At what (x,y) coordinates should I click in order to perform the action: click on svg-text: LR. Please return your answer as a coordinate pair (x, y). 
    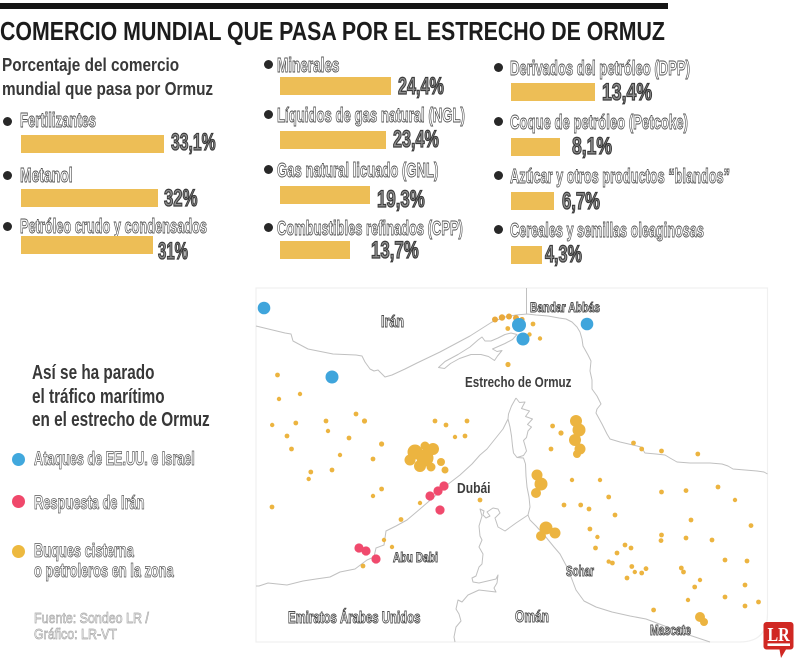
    Looking at the image, I should click on (779, 634).